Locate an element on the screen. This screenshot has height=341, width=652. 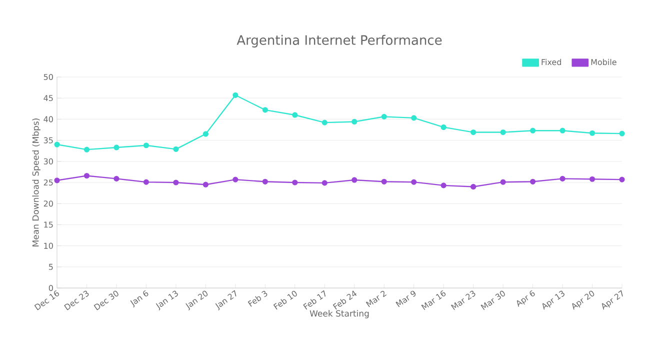
y-tick-label: 5 is located at coordinates (50, 267).